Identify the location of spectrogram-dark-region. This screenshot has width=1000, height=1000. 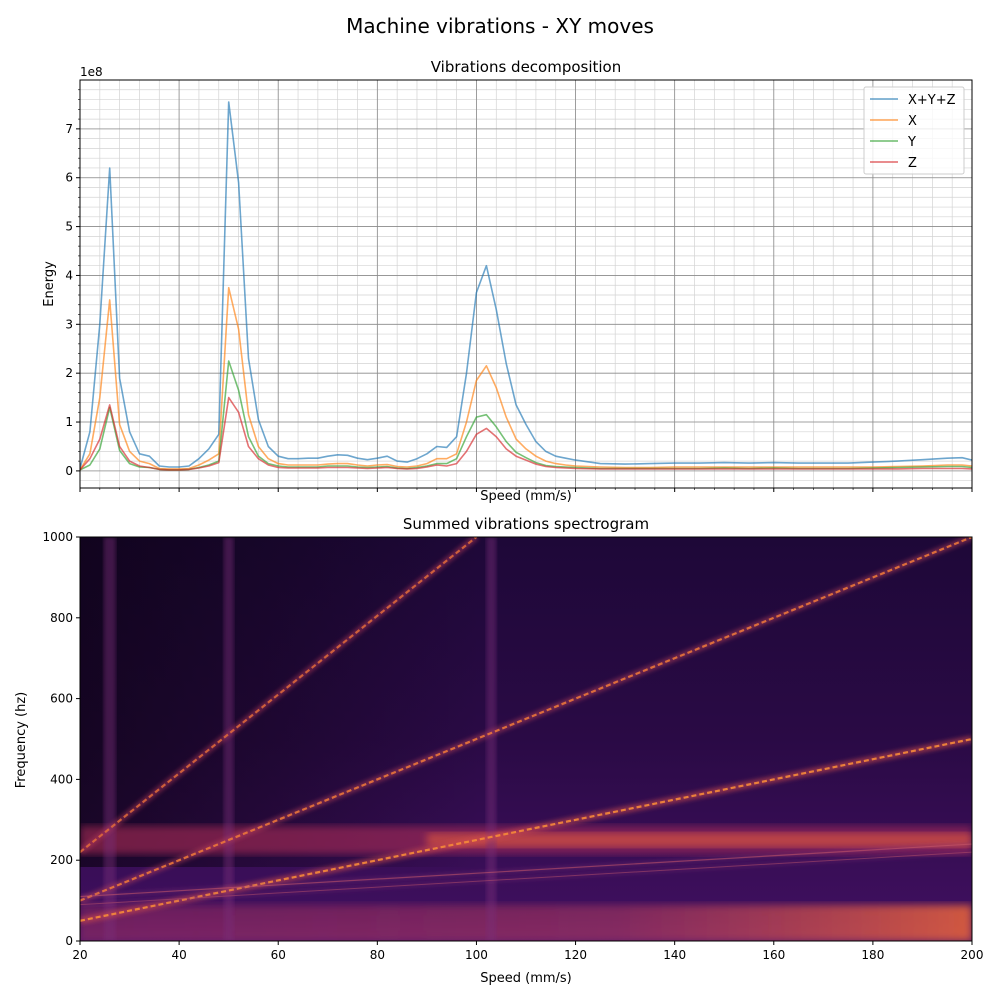
(280, 702).